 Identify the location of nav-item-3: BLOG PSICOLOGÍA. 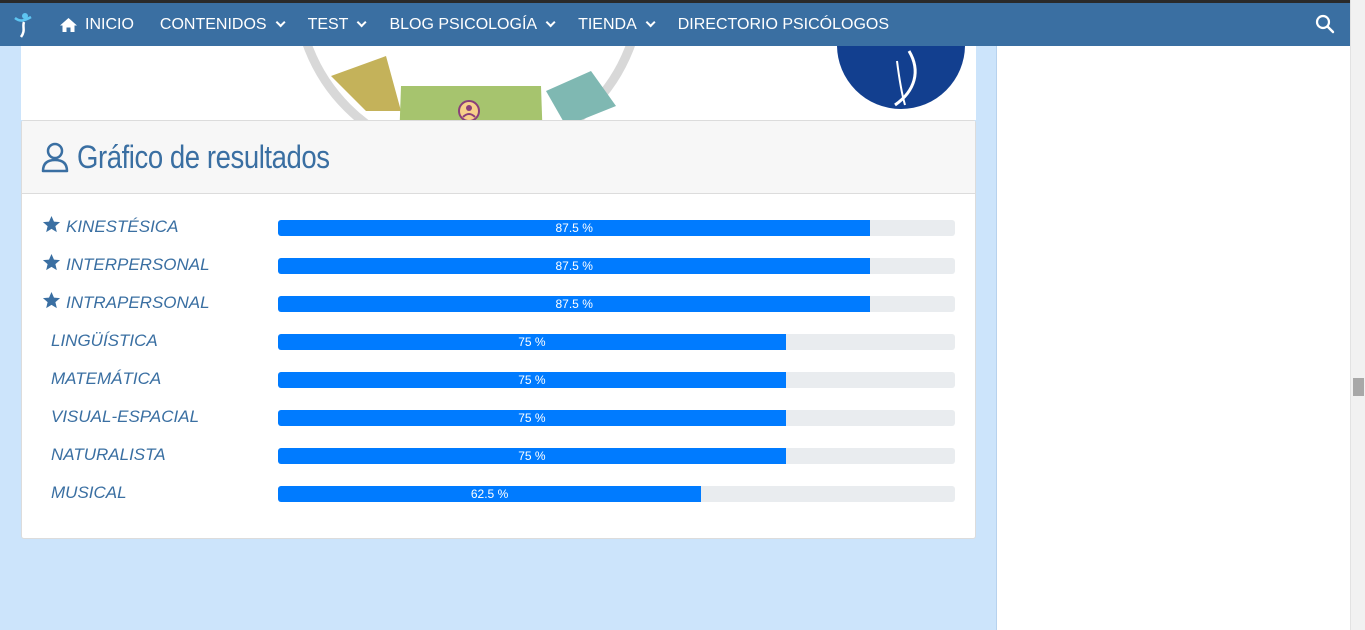
(470, 24).